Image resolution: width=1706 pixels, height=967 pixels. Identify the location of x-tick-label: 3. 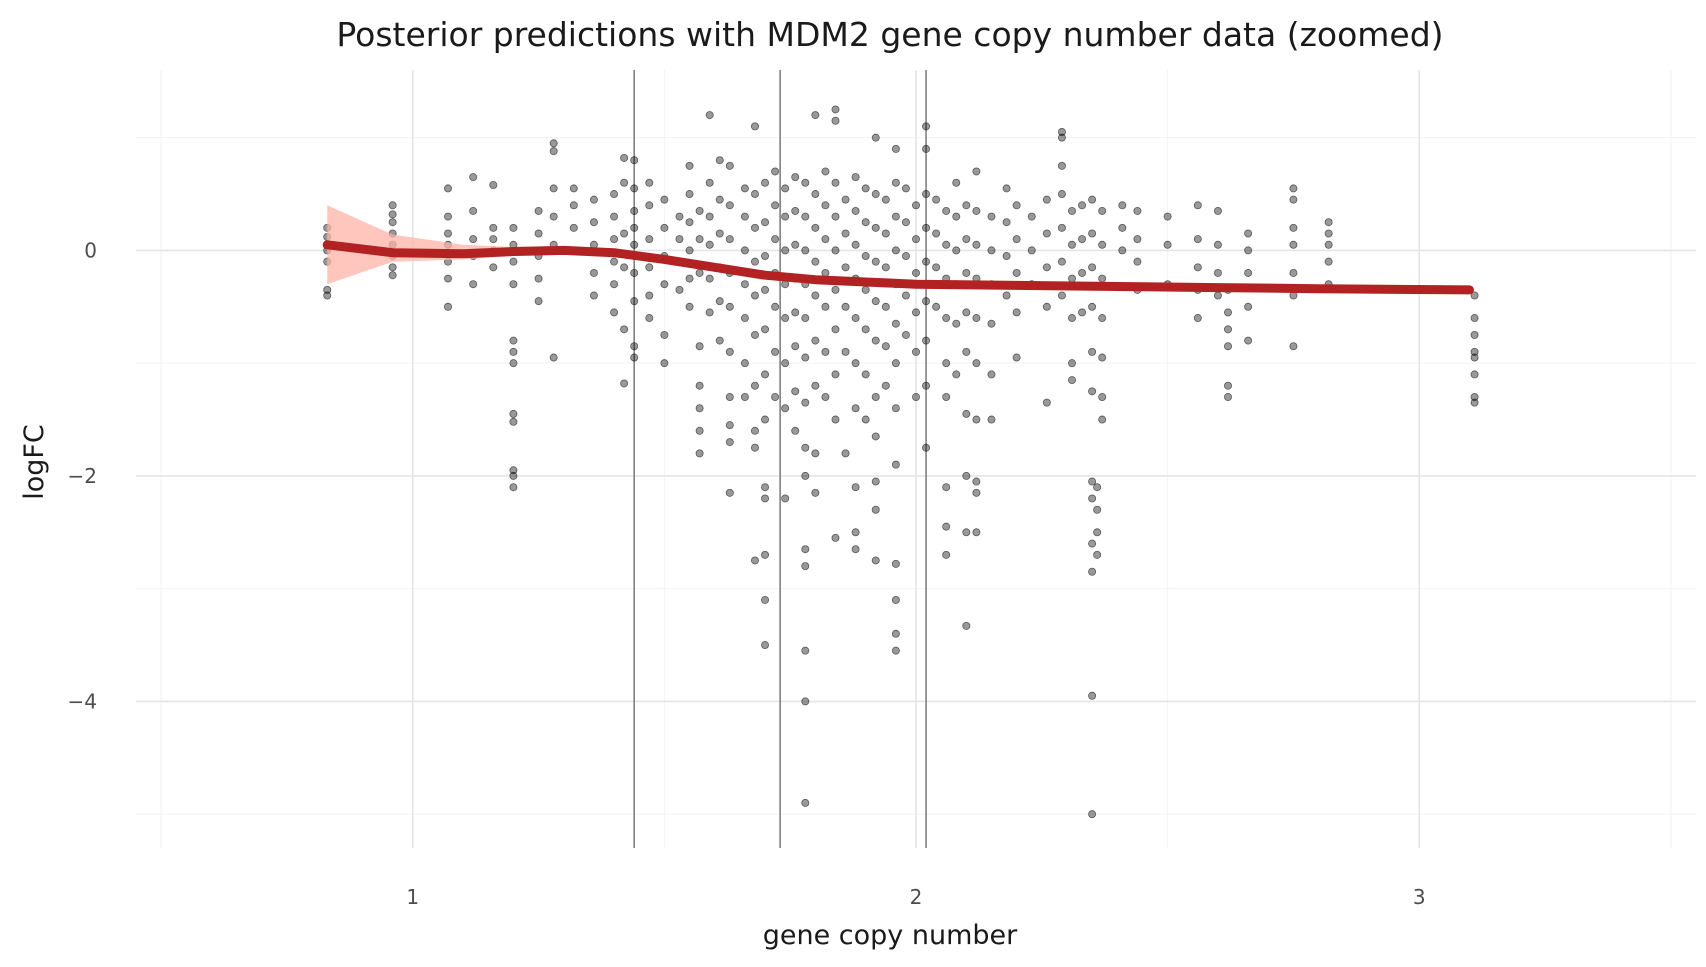
(1419, 897).